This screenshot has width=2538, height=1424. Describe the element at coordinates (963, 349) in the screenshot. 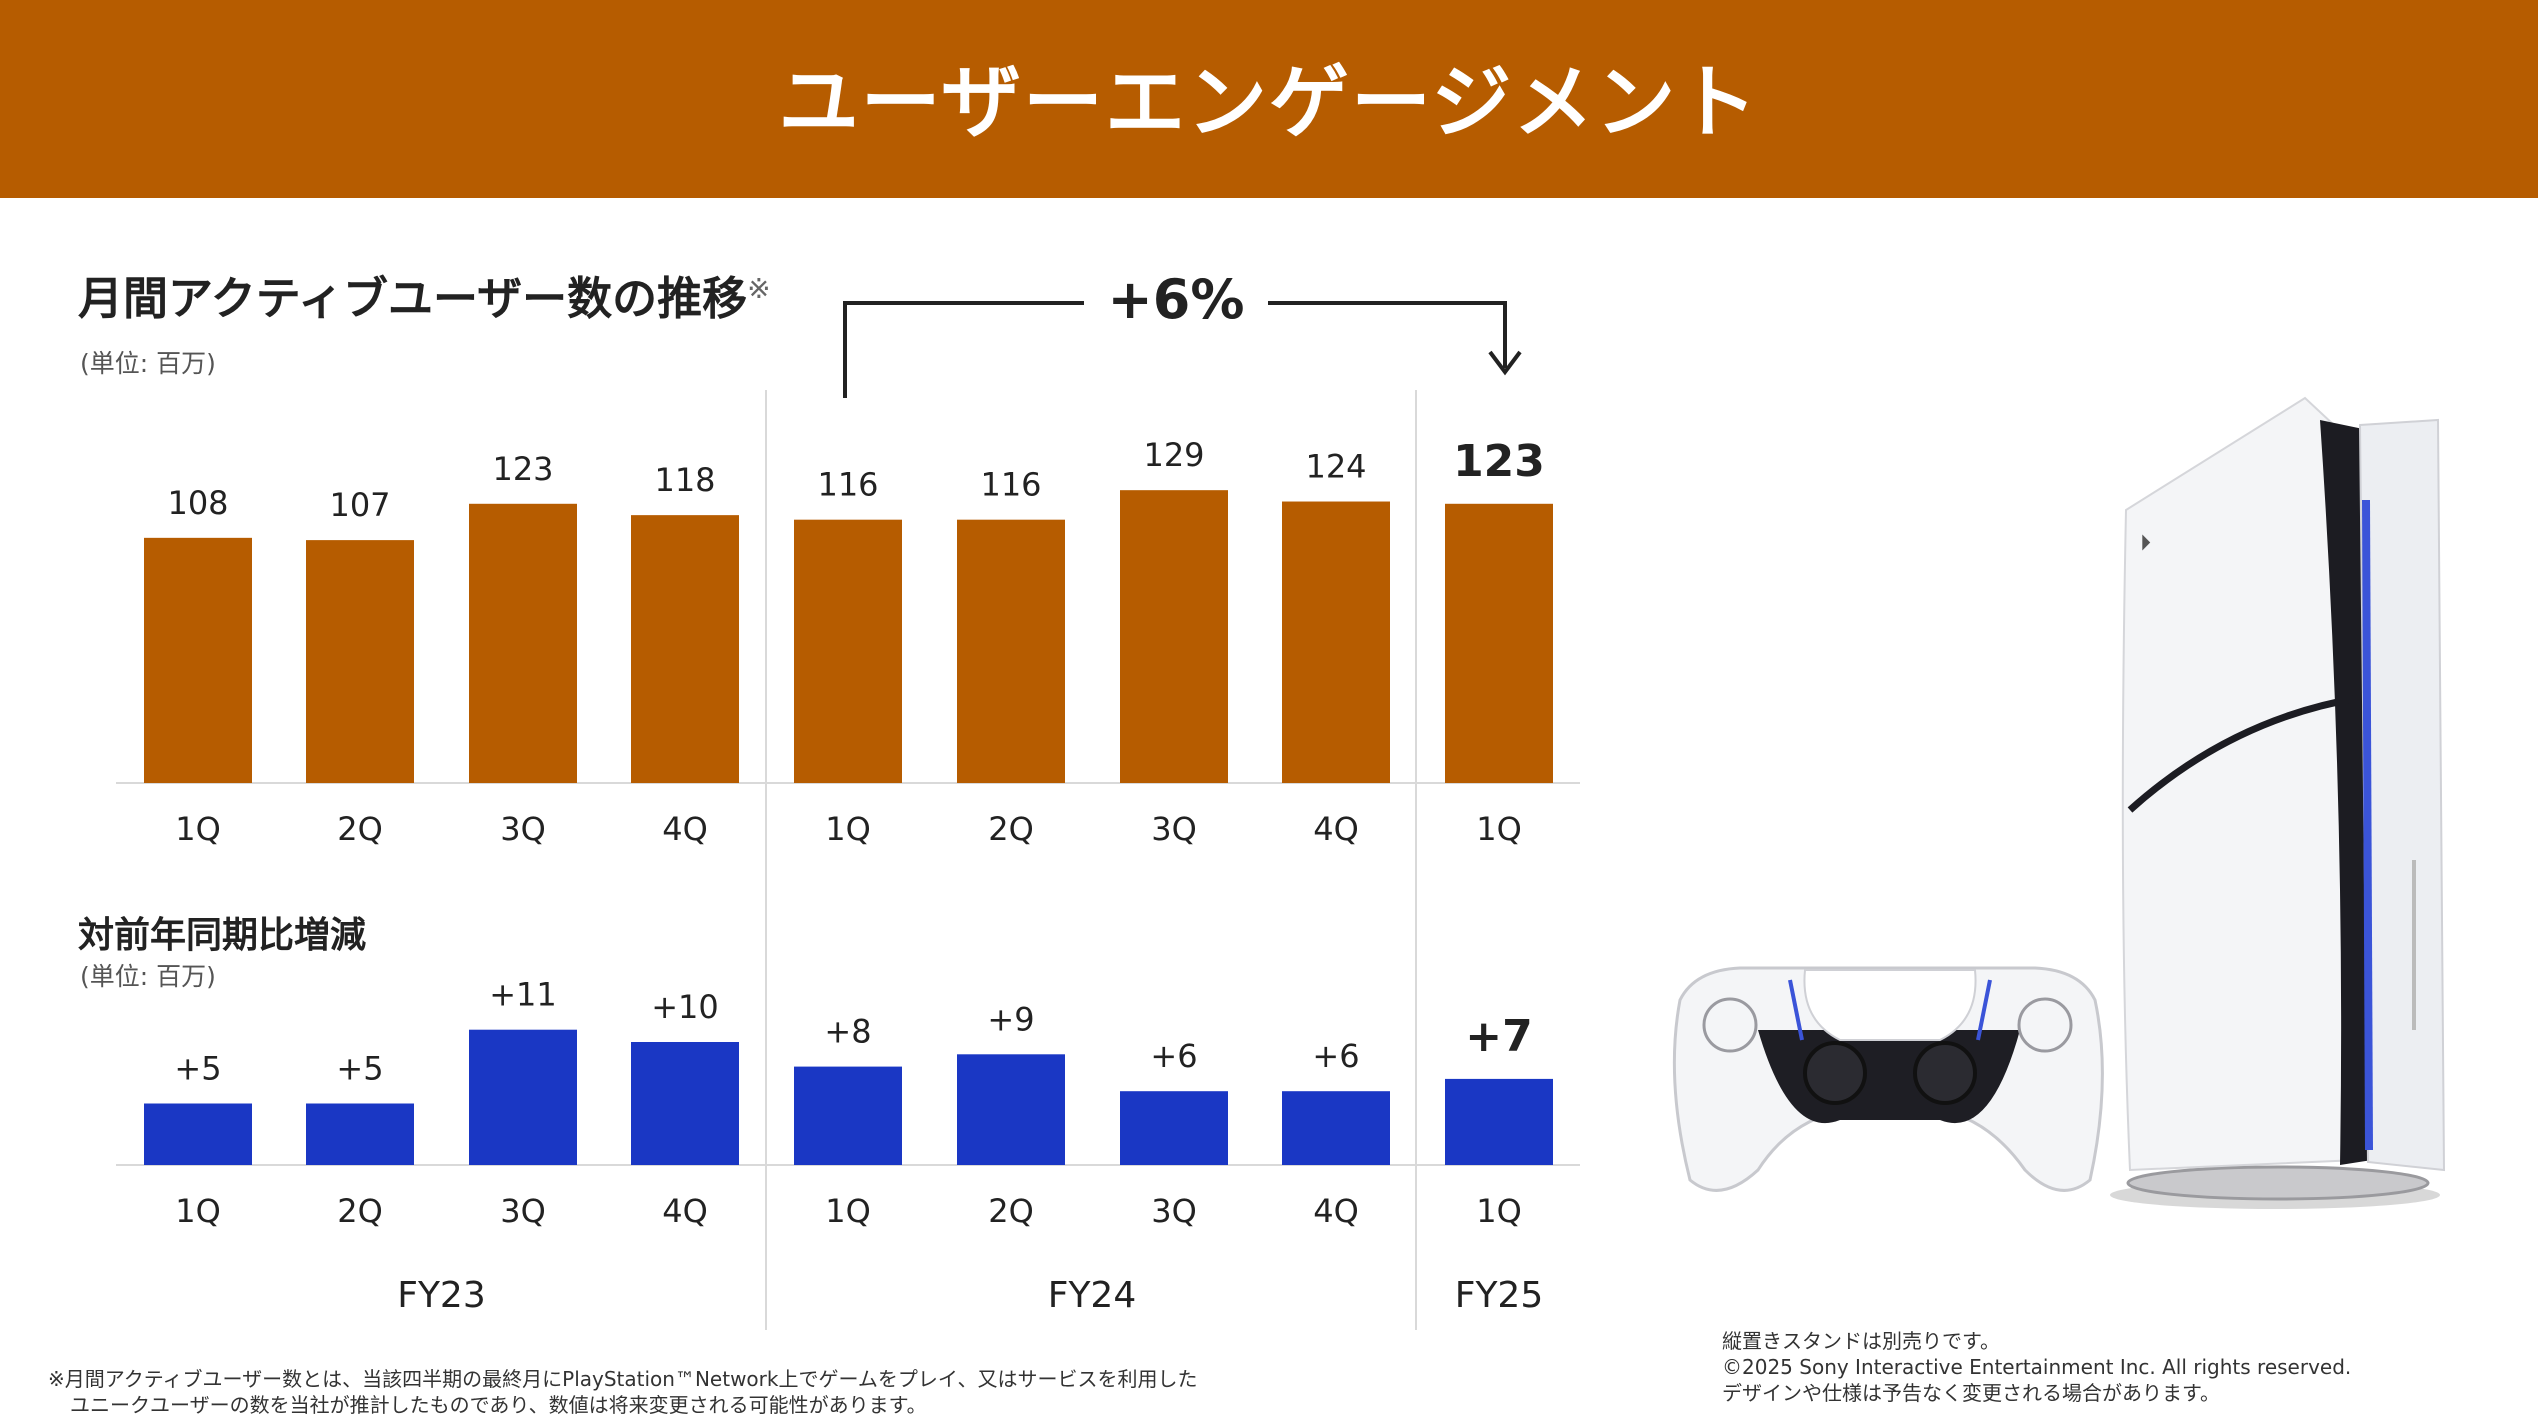

I see `growth-bracket-left` at that location.